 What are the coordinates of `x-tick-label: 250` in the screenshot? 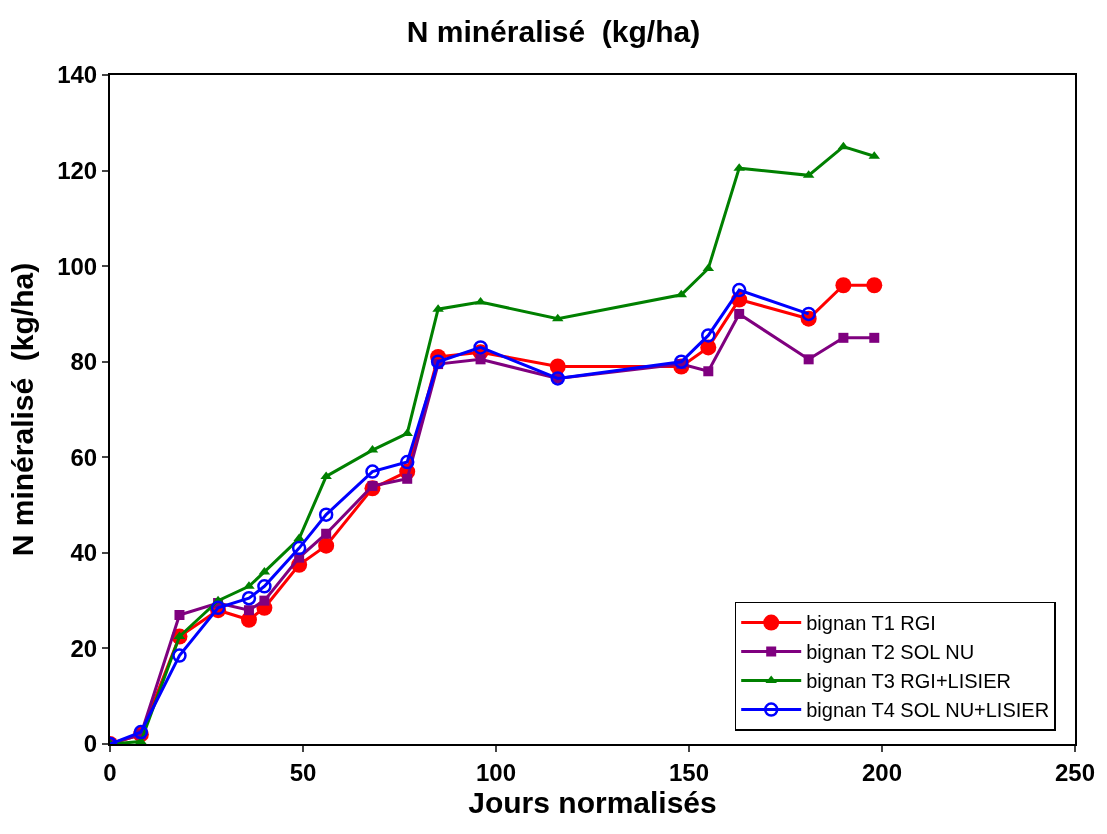 It's located at (1075, 772).